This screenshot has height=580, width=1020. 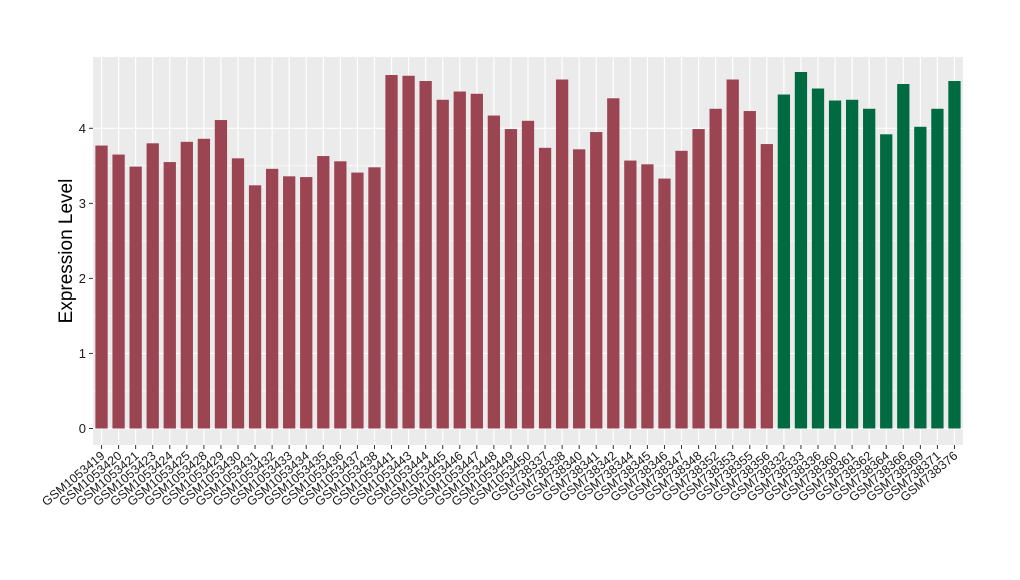 I want to click on bar-GSM1053447, so click(x=476, y=261).